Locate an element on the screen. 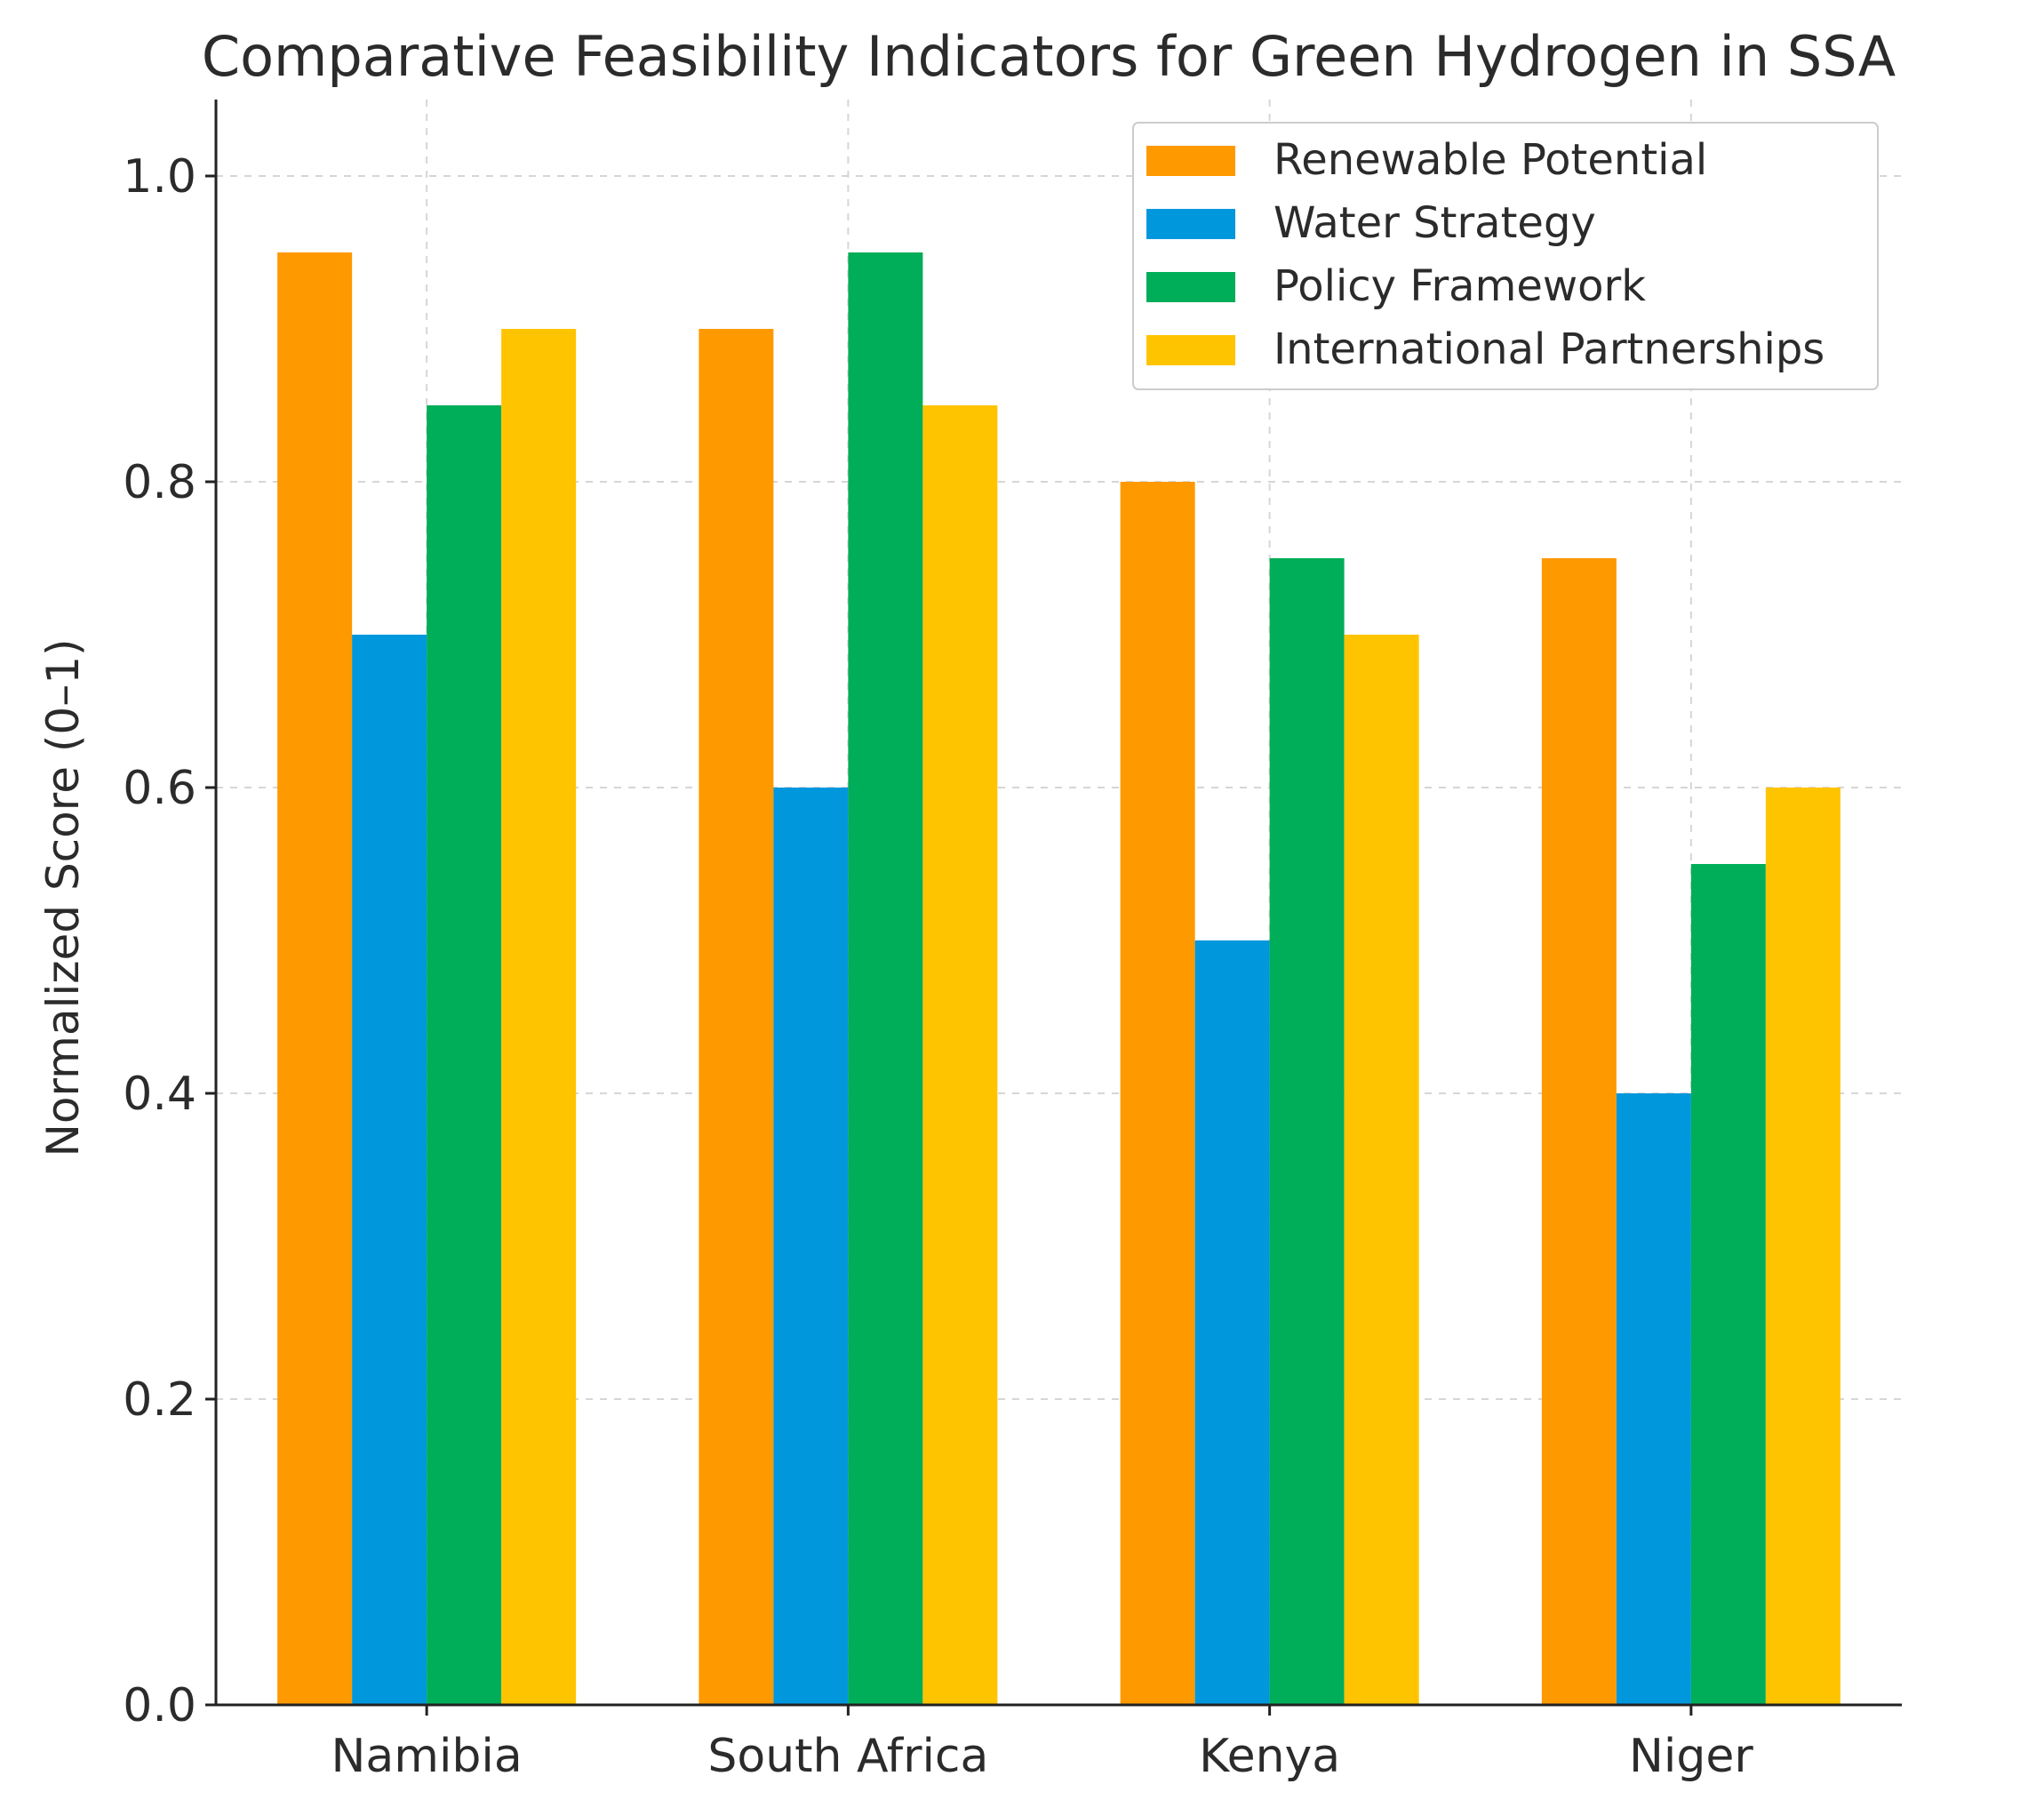 The width and height of the screenshot is (2044, 1816). y-tick-label: 0.8 is located at coordinates (159, 482).